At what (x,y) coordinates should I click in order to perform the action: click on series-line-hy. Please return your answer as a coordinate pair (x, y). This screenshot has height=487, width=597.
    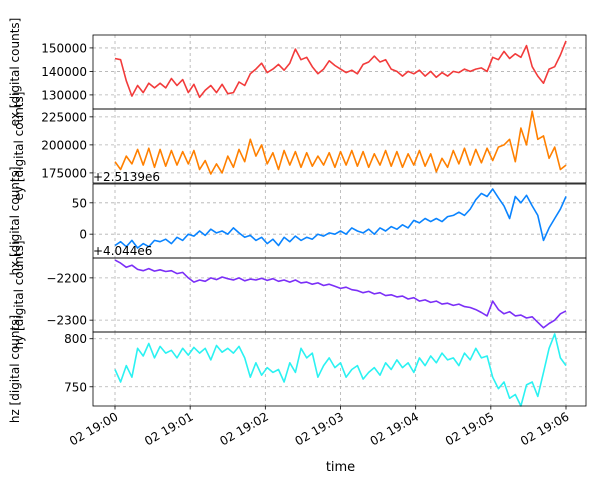
    Looking at the image, I should click on (340, 294).